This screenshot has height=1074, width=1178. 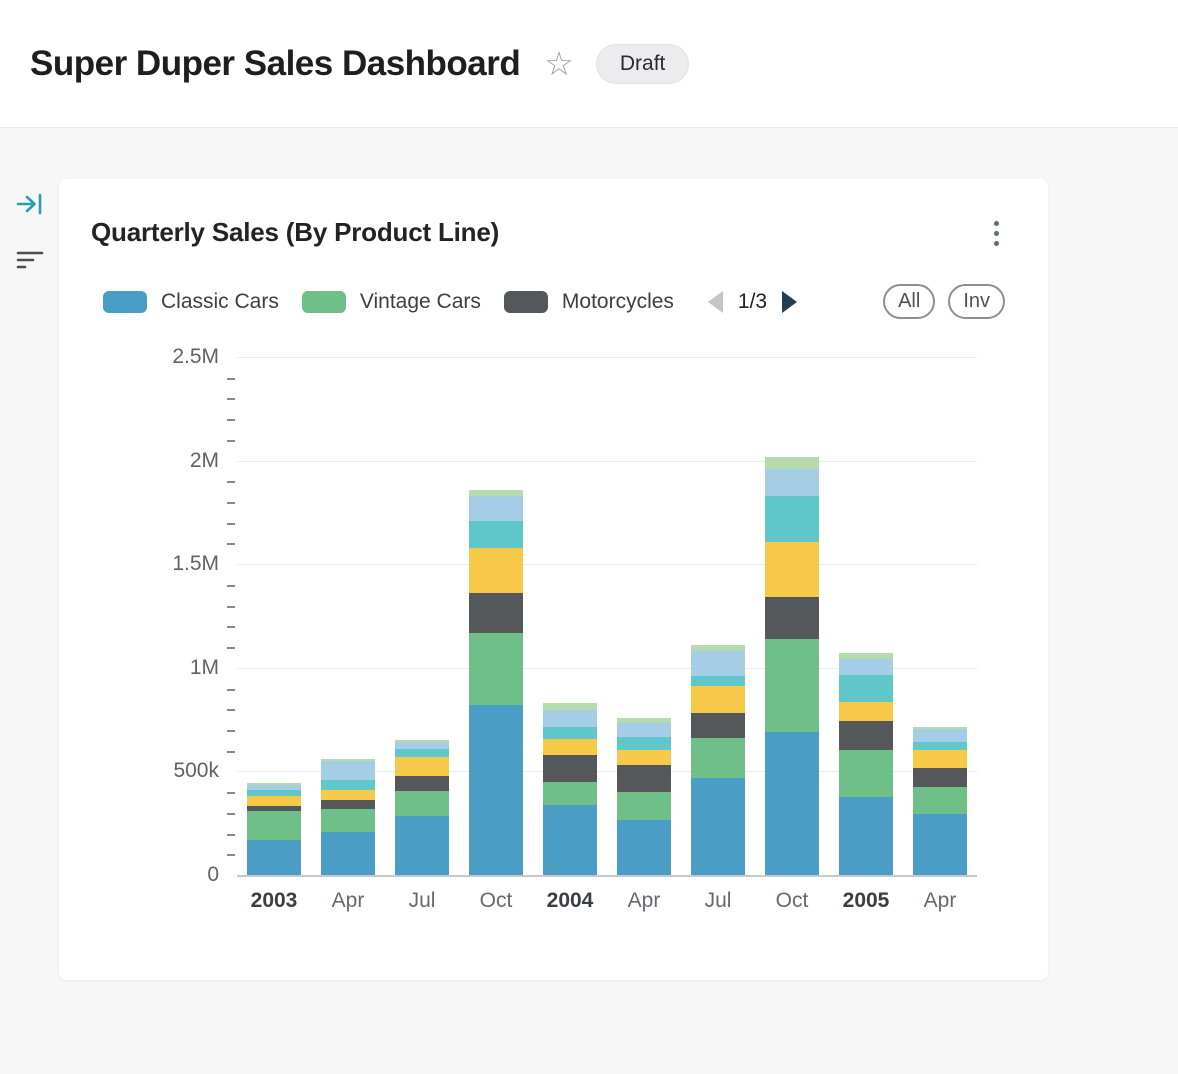 What do you see at coordinates (191, 302) in the screenshot?
I see `legend-item: Classic Cars` at bounding box center [191, 302].